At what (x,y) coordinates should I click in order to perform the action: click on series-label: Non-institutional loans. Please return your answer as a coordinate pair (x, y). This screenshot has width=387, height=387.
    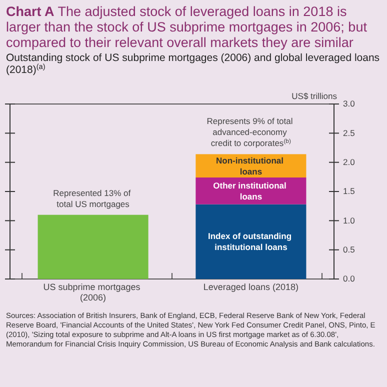
    Looking at the image, I should click on (251, 165).